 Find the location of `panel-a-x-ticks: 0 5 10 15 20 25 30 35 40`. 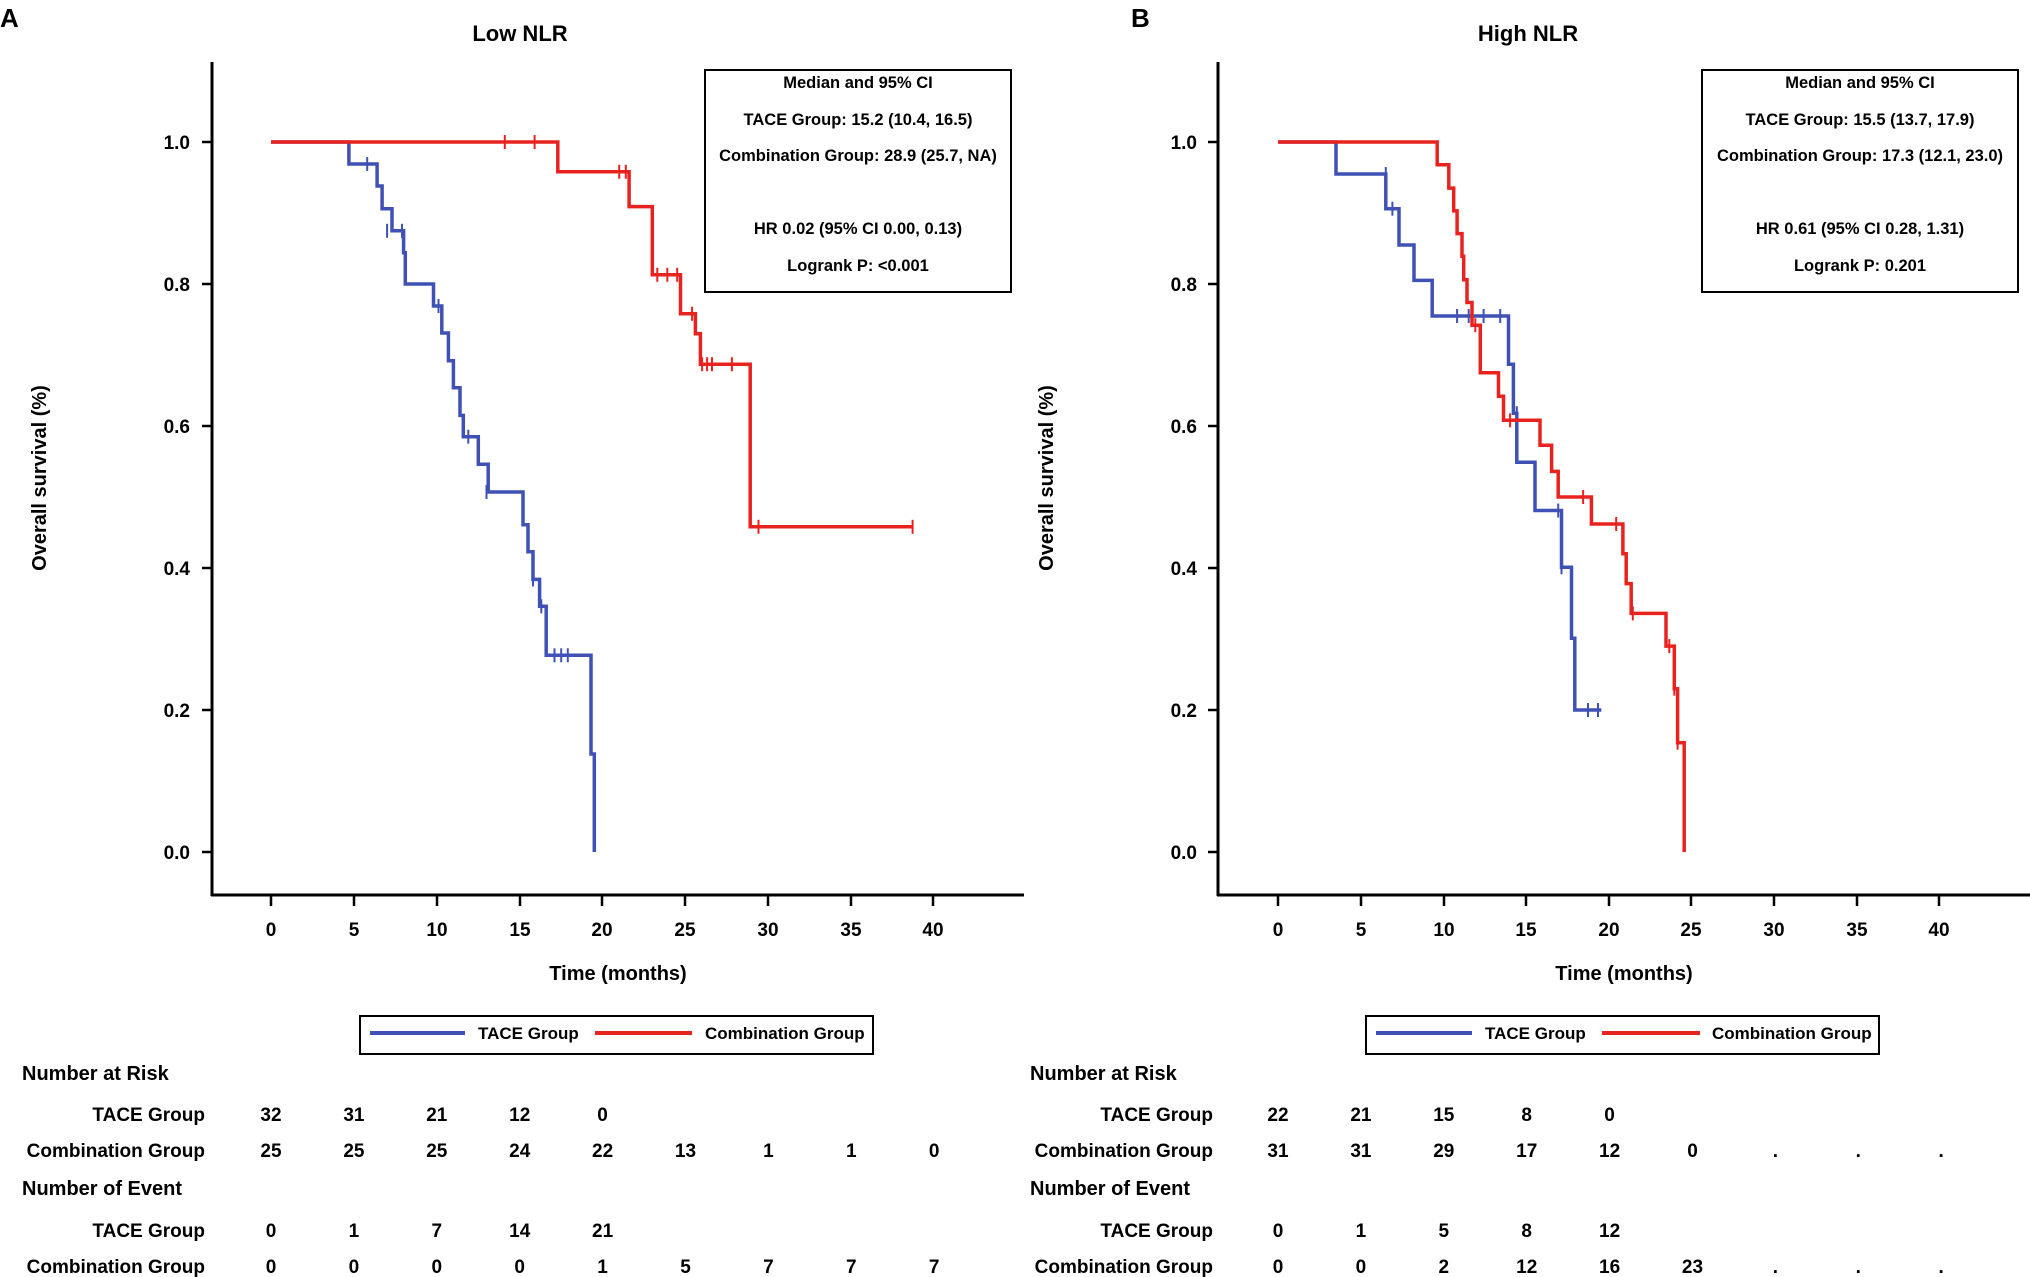

panel-a-x-ticks: 0 5 10 15 20 25 30 35 40 is located at coordinates (605, 918).